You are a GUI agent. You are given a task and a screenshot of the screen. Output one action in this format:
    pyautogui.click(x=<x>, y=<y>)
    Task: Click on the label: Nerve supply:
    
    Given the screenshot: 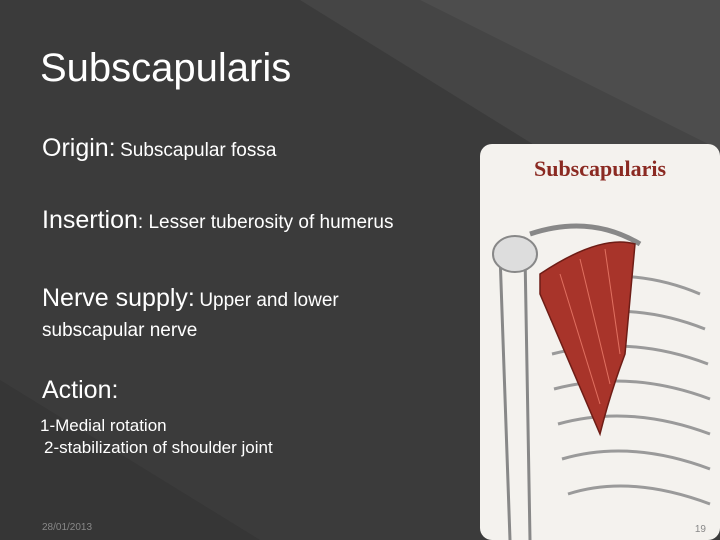 What is the action you would take?
    pyautogui.click(x=118, y=298)
    